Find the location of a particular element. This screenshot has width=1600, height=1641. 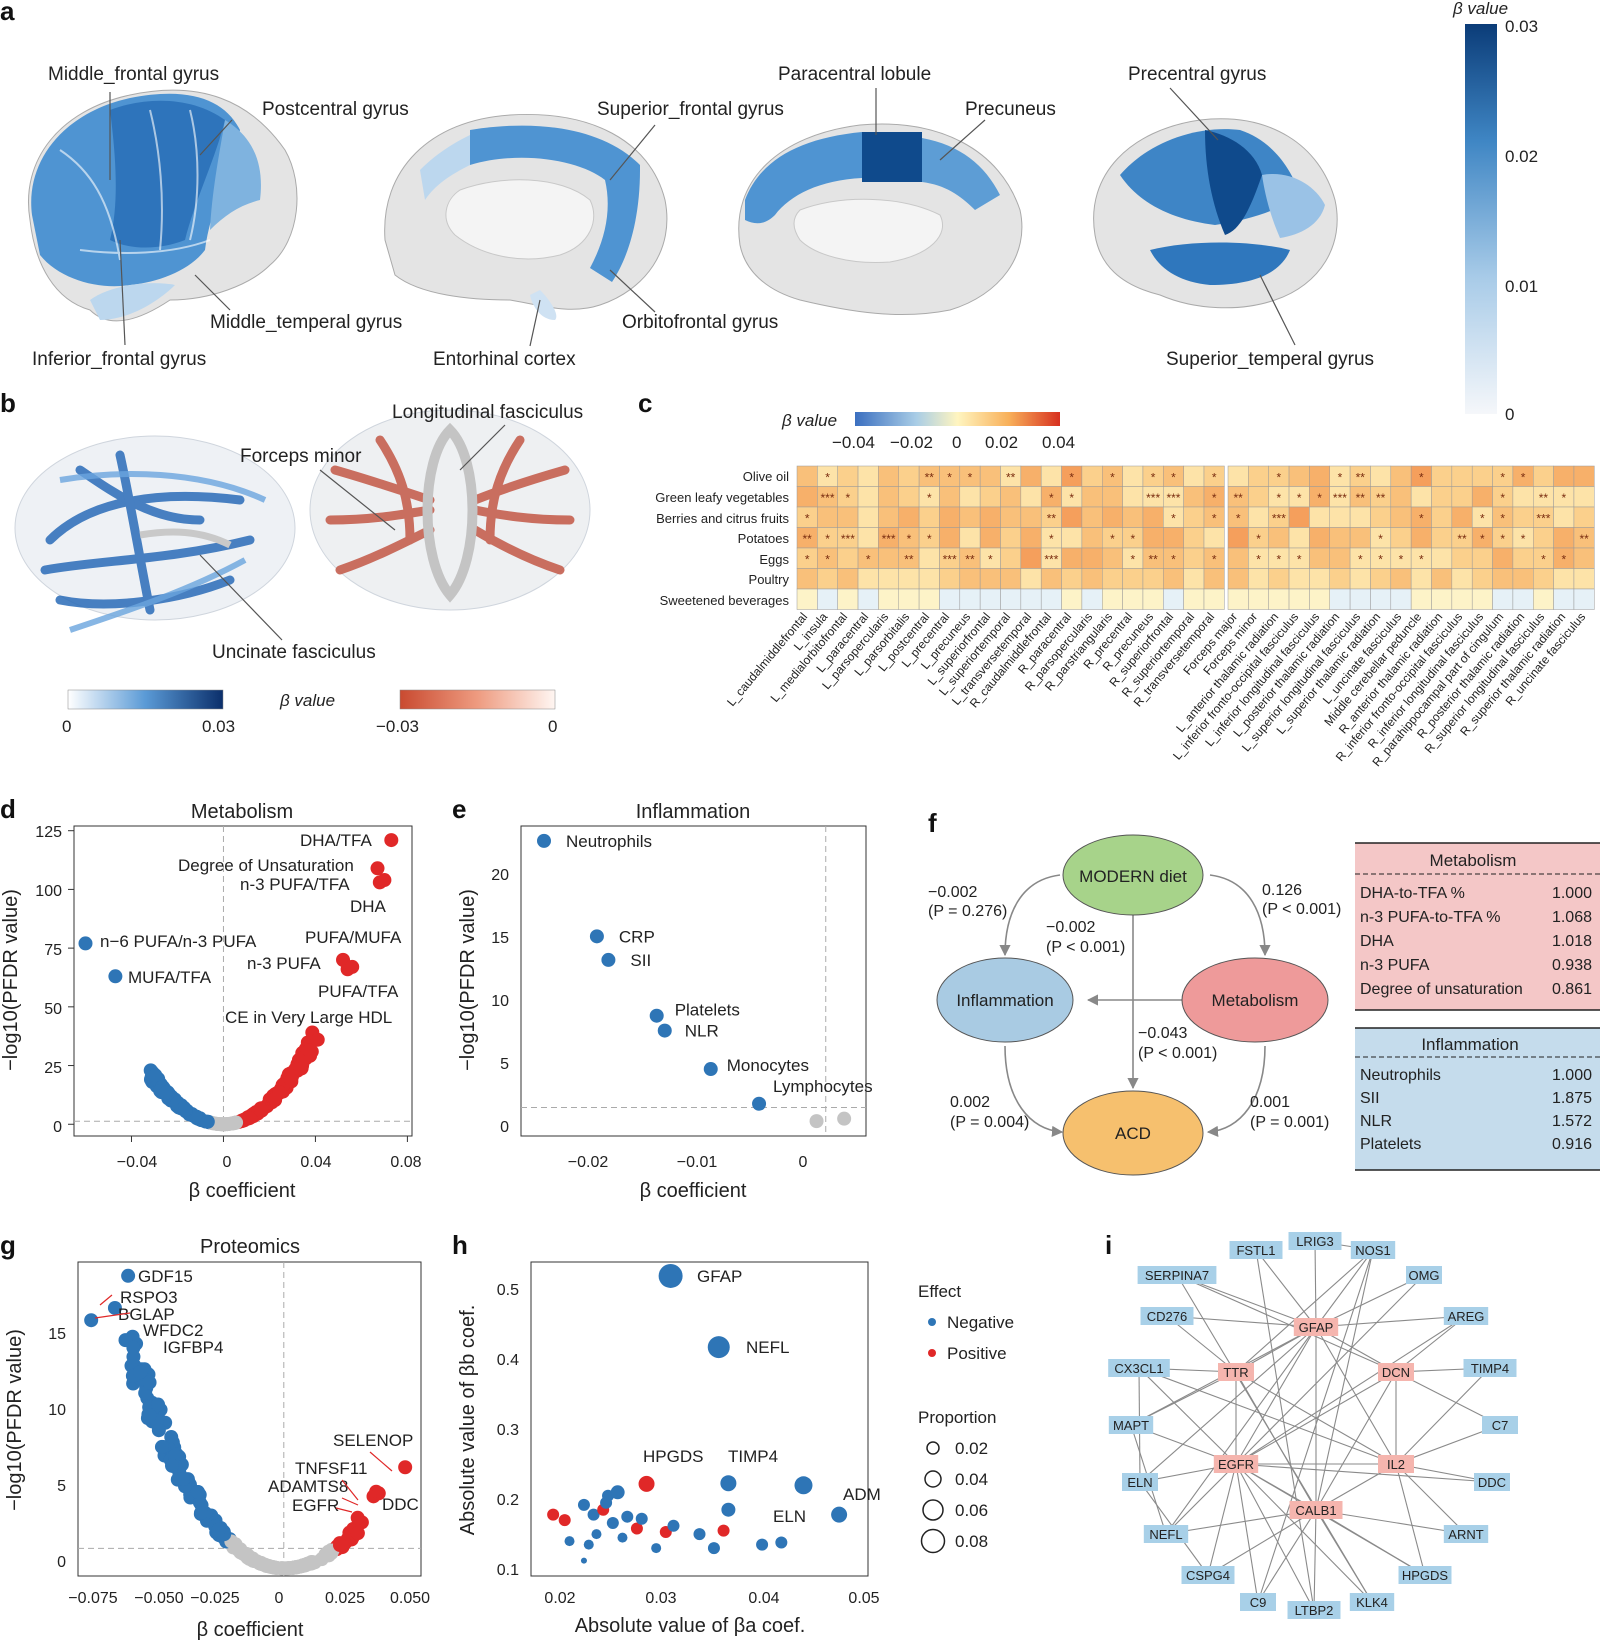

chart-h-points: GFAP NEFL HPGDS TIMP4 ELN ADM is located at coordinates (714, 1413).